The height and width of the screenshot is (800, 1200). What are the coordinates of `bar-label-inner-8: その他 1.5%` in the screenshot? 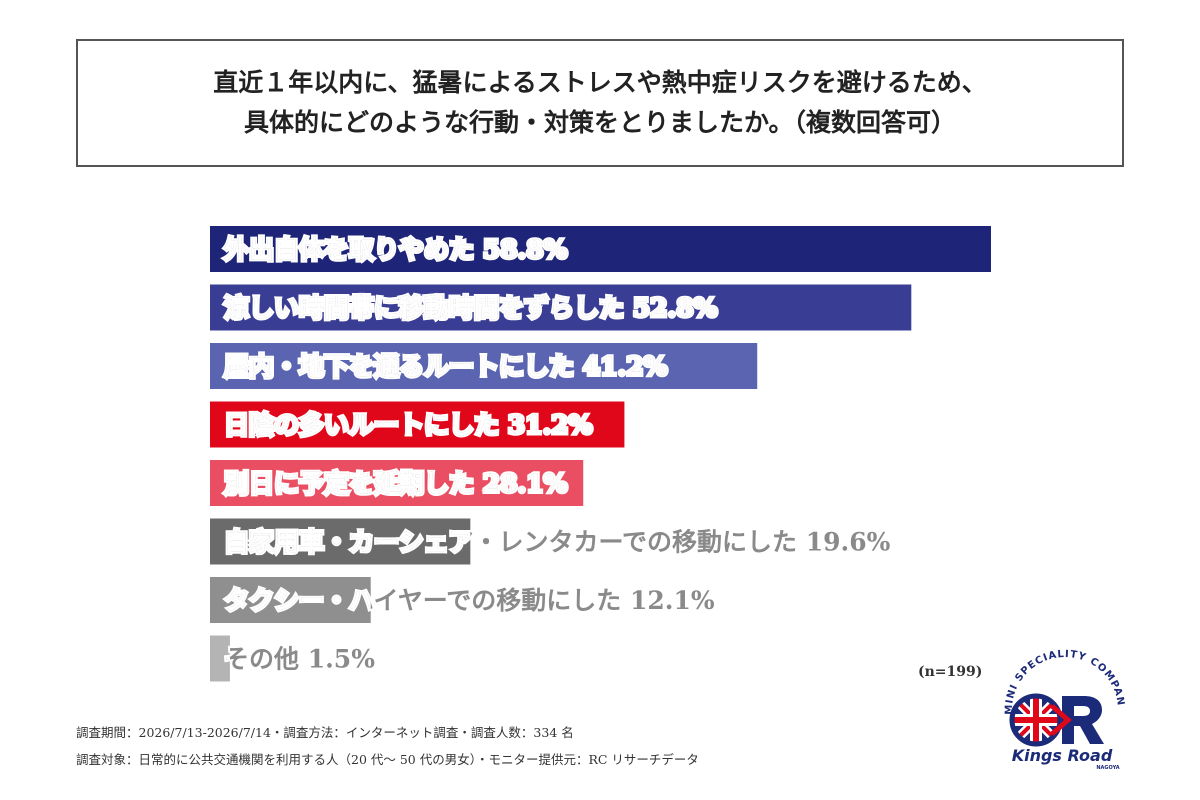 It's located at (299, 659).